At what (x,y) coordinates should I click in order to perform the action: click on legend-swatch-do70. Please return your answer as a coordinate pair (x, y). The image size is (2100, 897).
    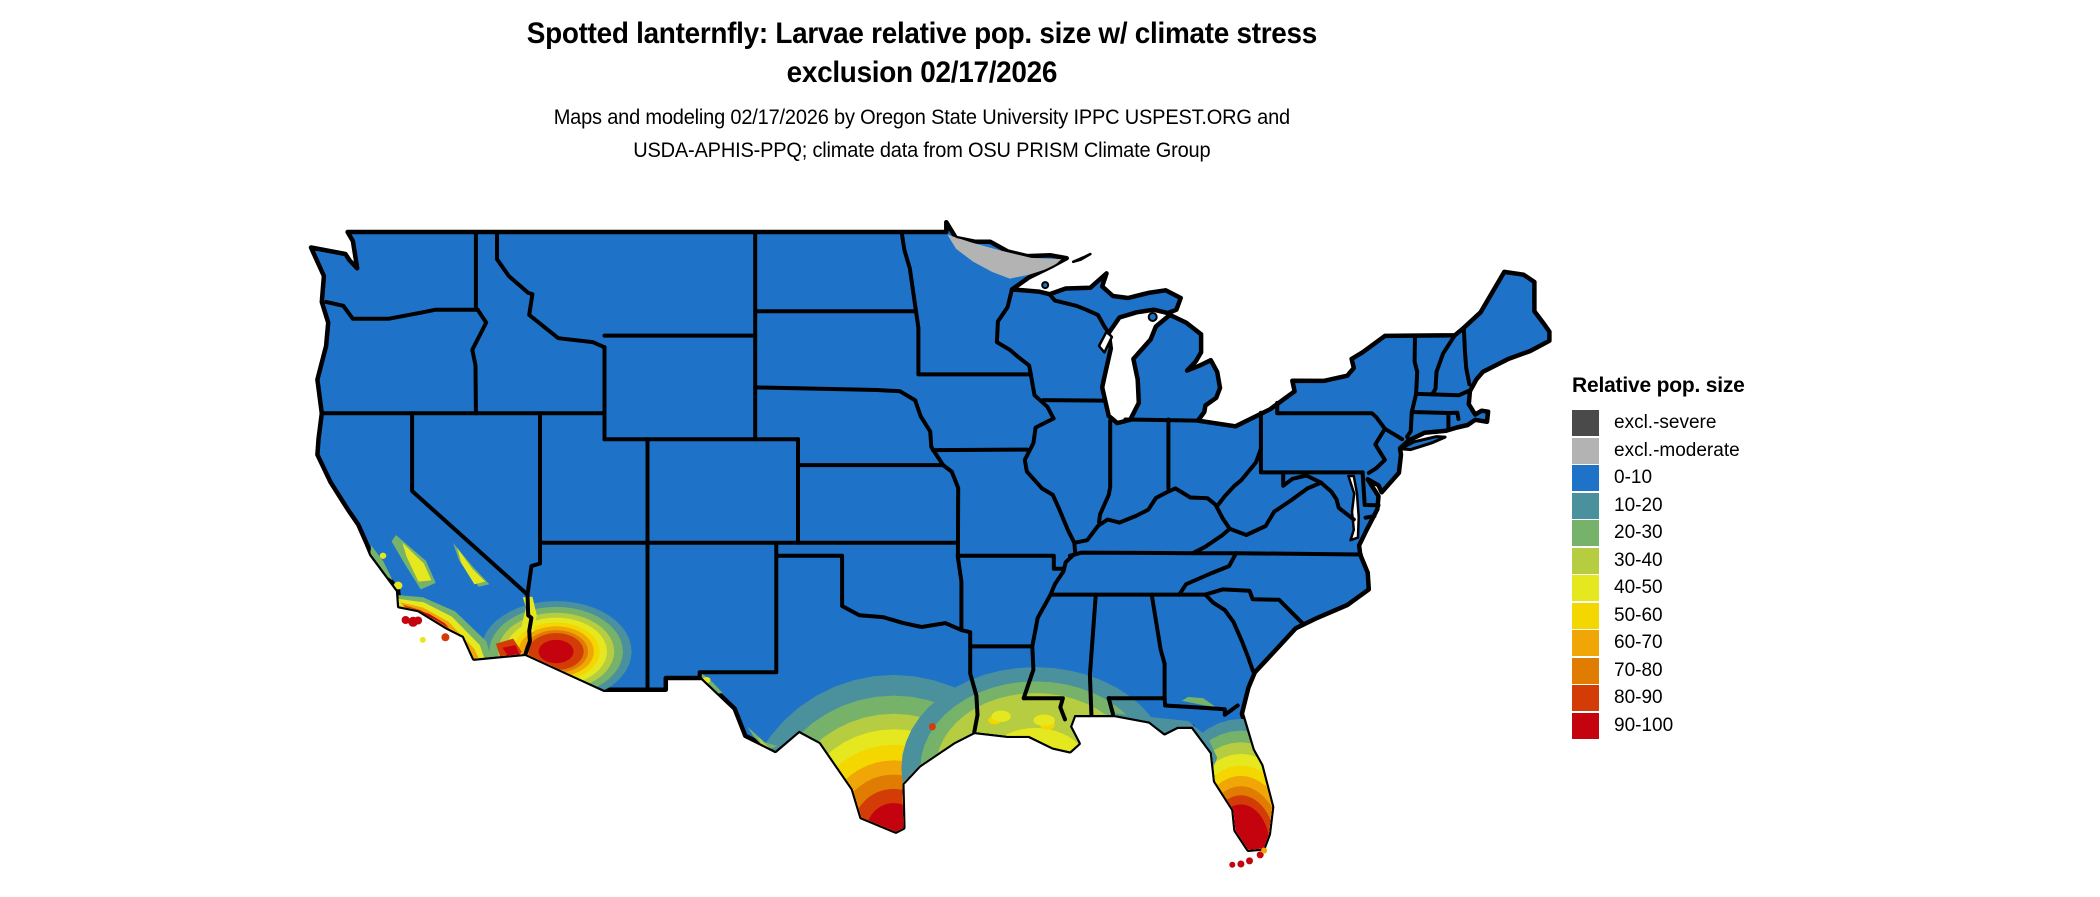
    Looking at the image, I should click on (1585, 670).